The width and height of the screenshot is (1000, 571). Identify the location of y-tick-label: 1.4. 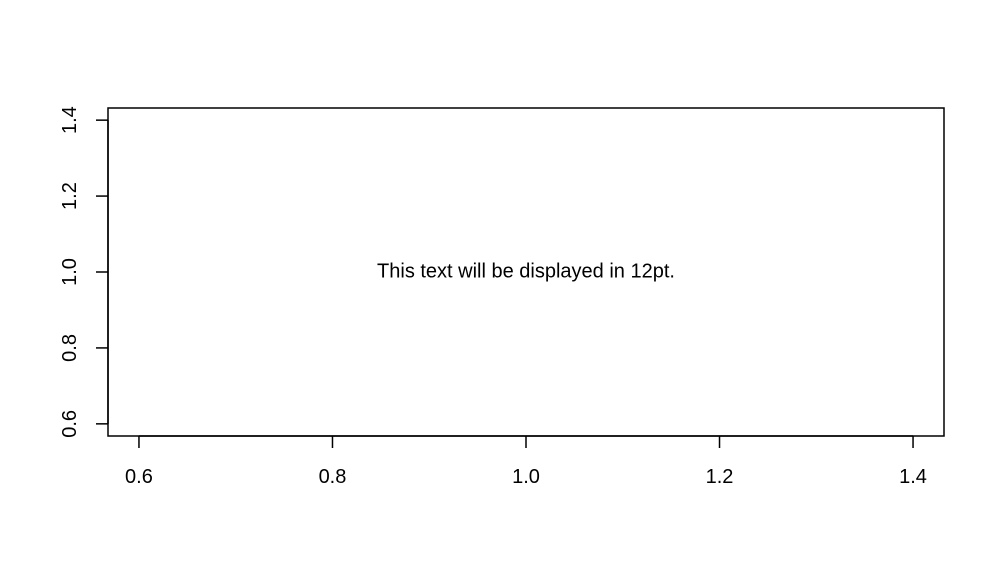
(70, 120).